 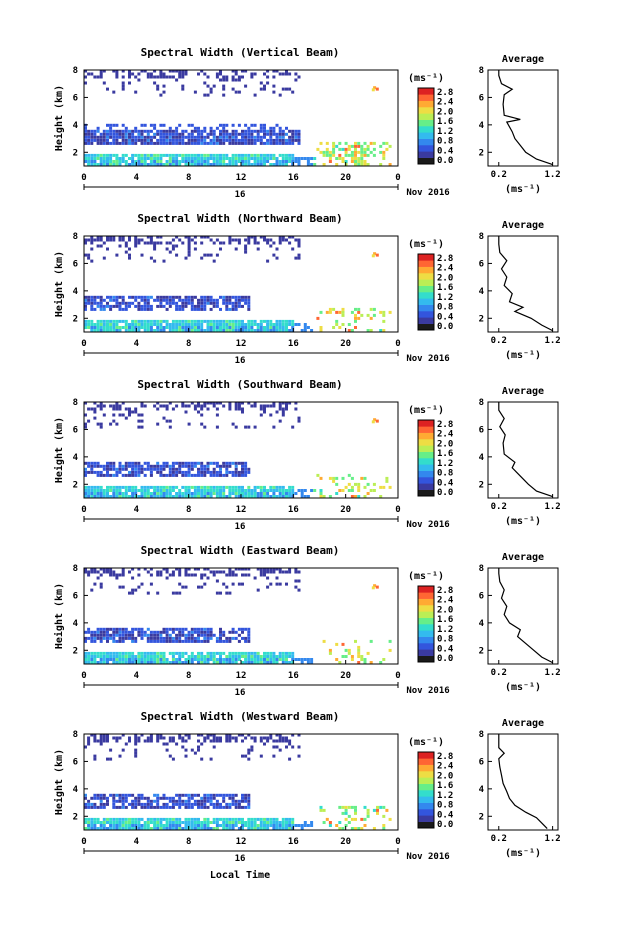 I want to click on profile-y-tick-label: 2, so click(x=481, y=651).